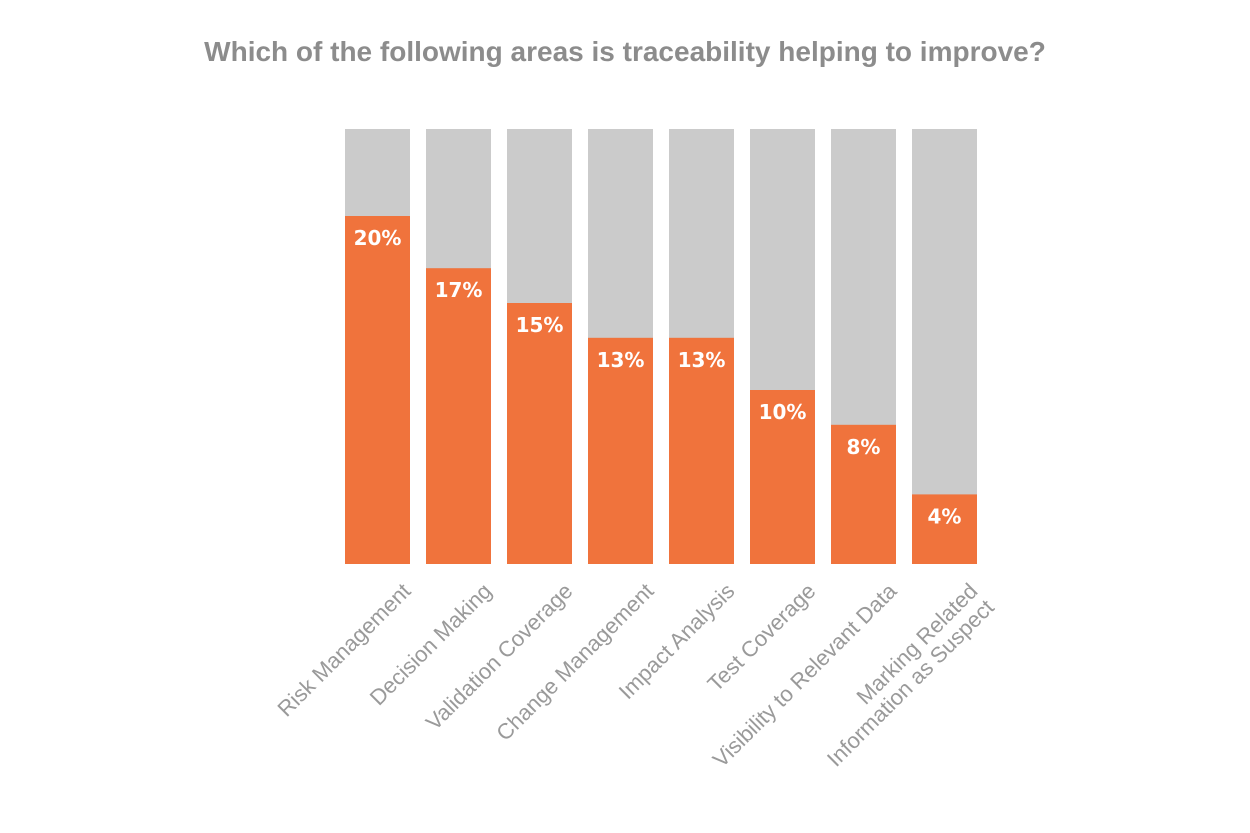 The height and width of the screenshot is (833, 1250). Describe the element at coordinates (378, 238) in the screenshot. I see `bar-value-label: 20%` at that location.